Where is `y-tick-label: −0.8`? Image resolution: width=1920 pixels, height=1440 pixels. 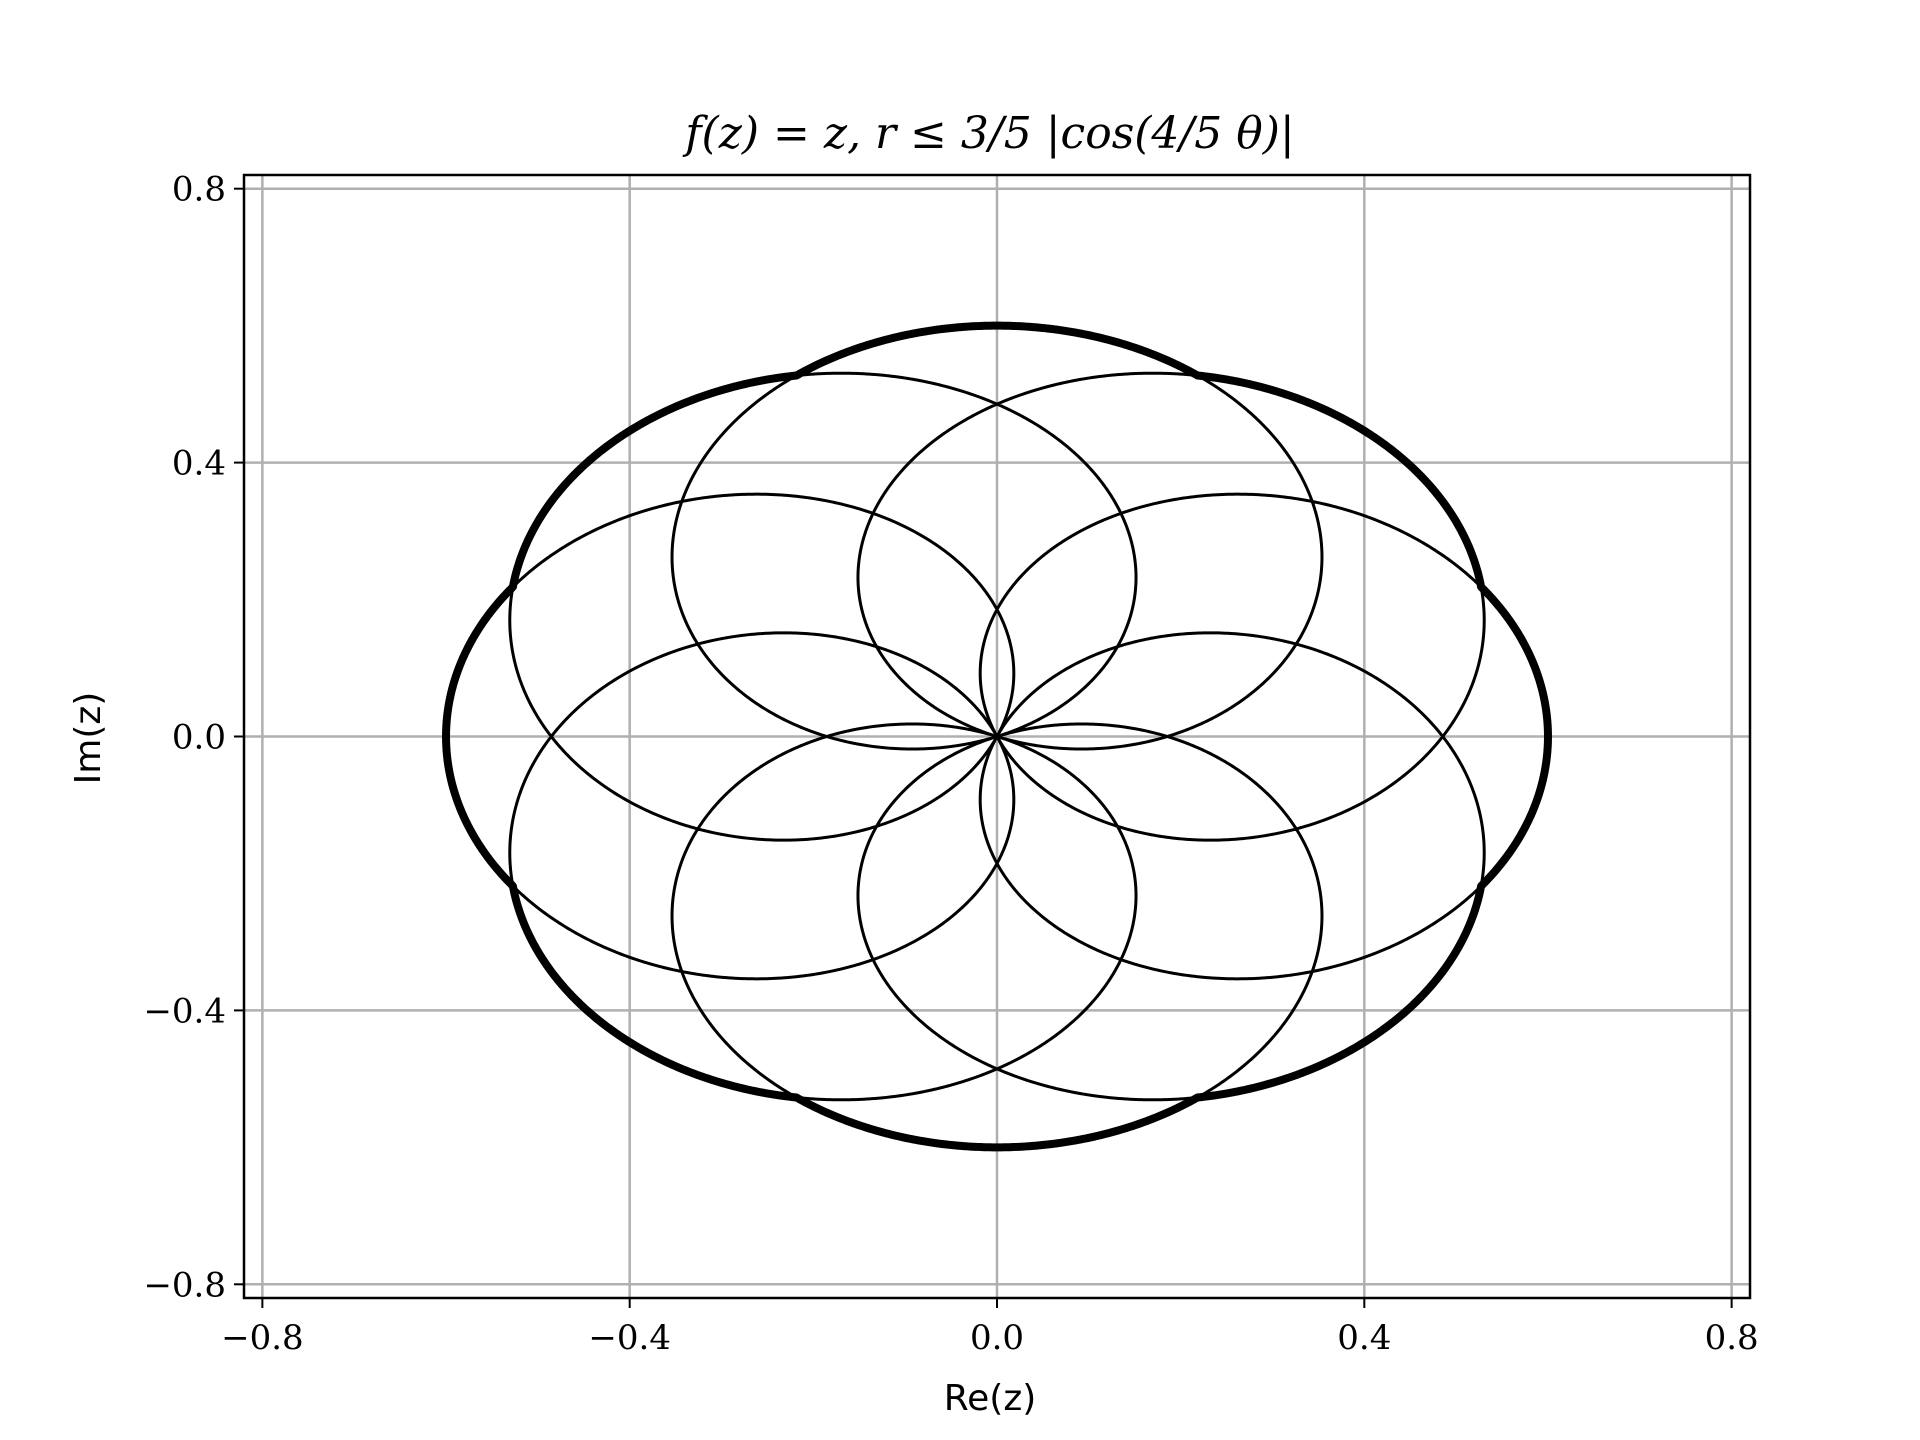
y-tick-label: −0.8 is located at coordinates (184, 1285).